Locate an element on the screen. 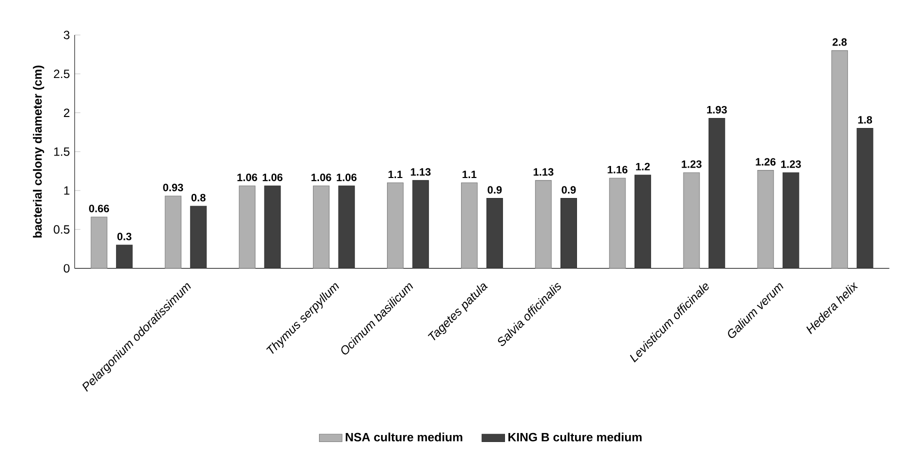  y-axis-title: bacterial colony diameter (cm) is located at coordinates (38, 152).